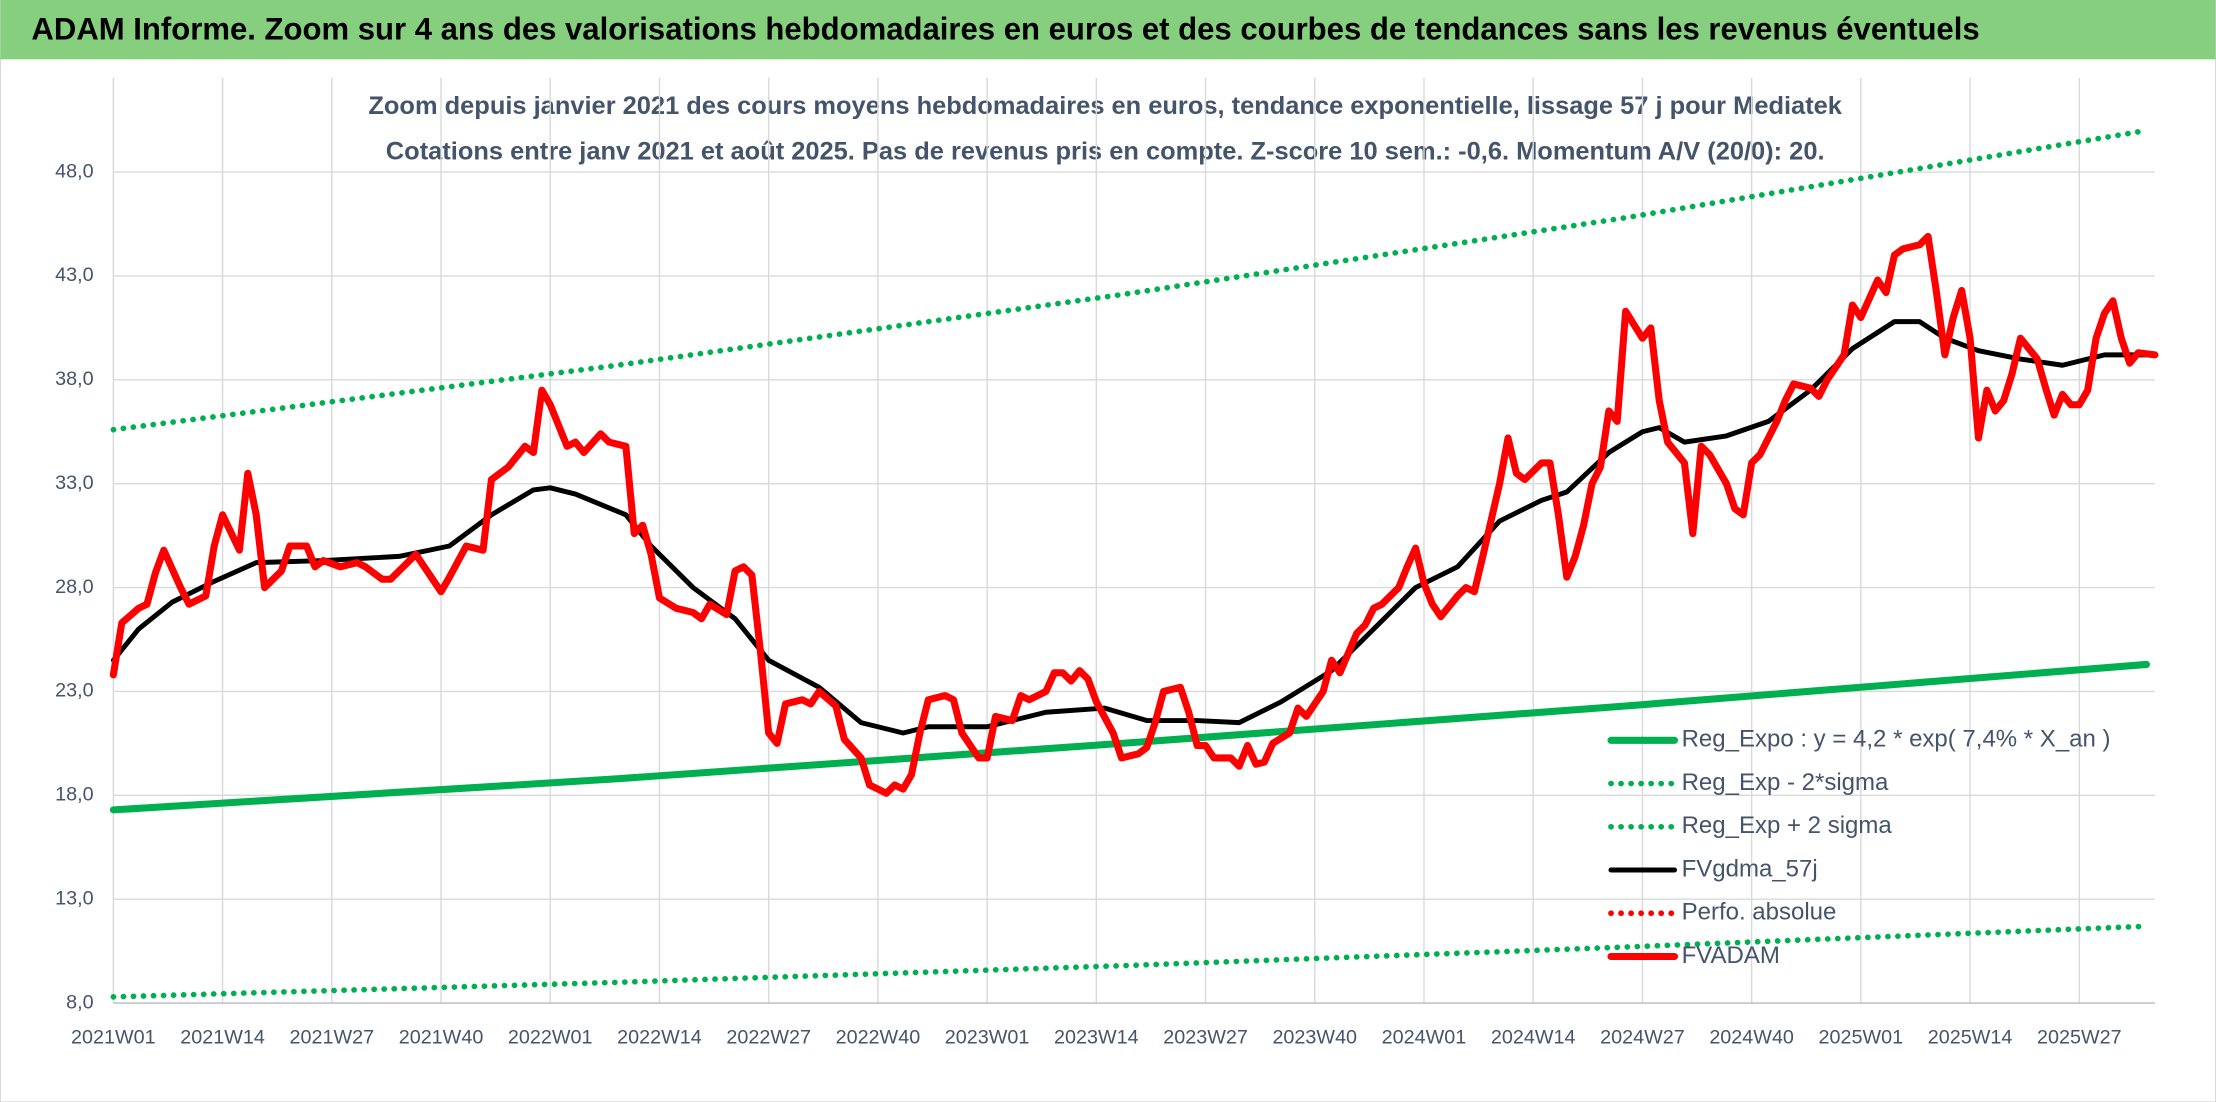  Describe the element at coordinates (1970, 1038) in the screenshot. I see `x-tick-label: 2025W14` at that location.